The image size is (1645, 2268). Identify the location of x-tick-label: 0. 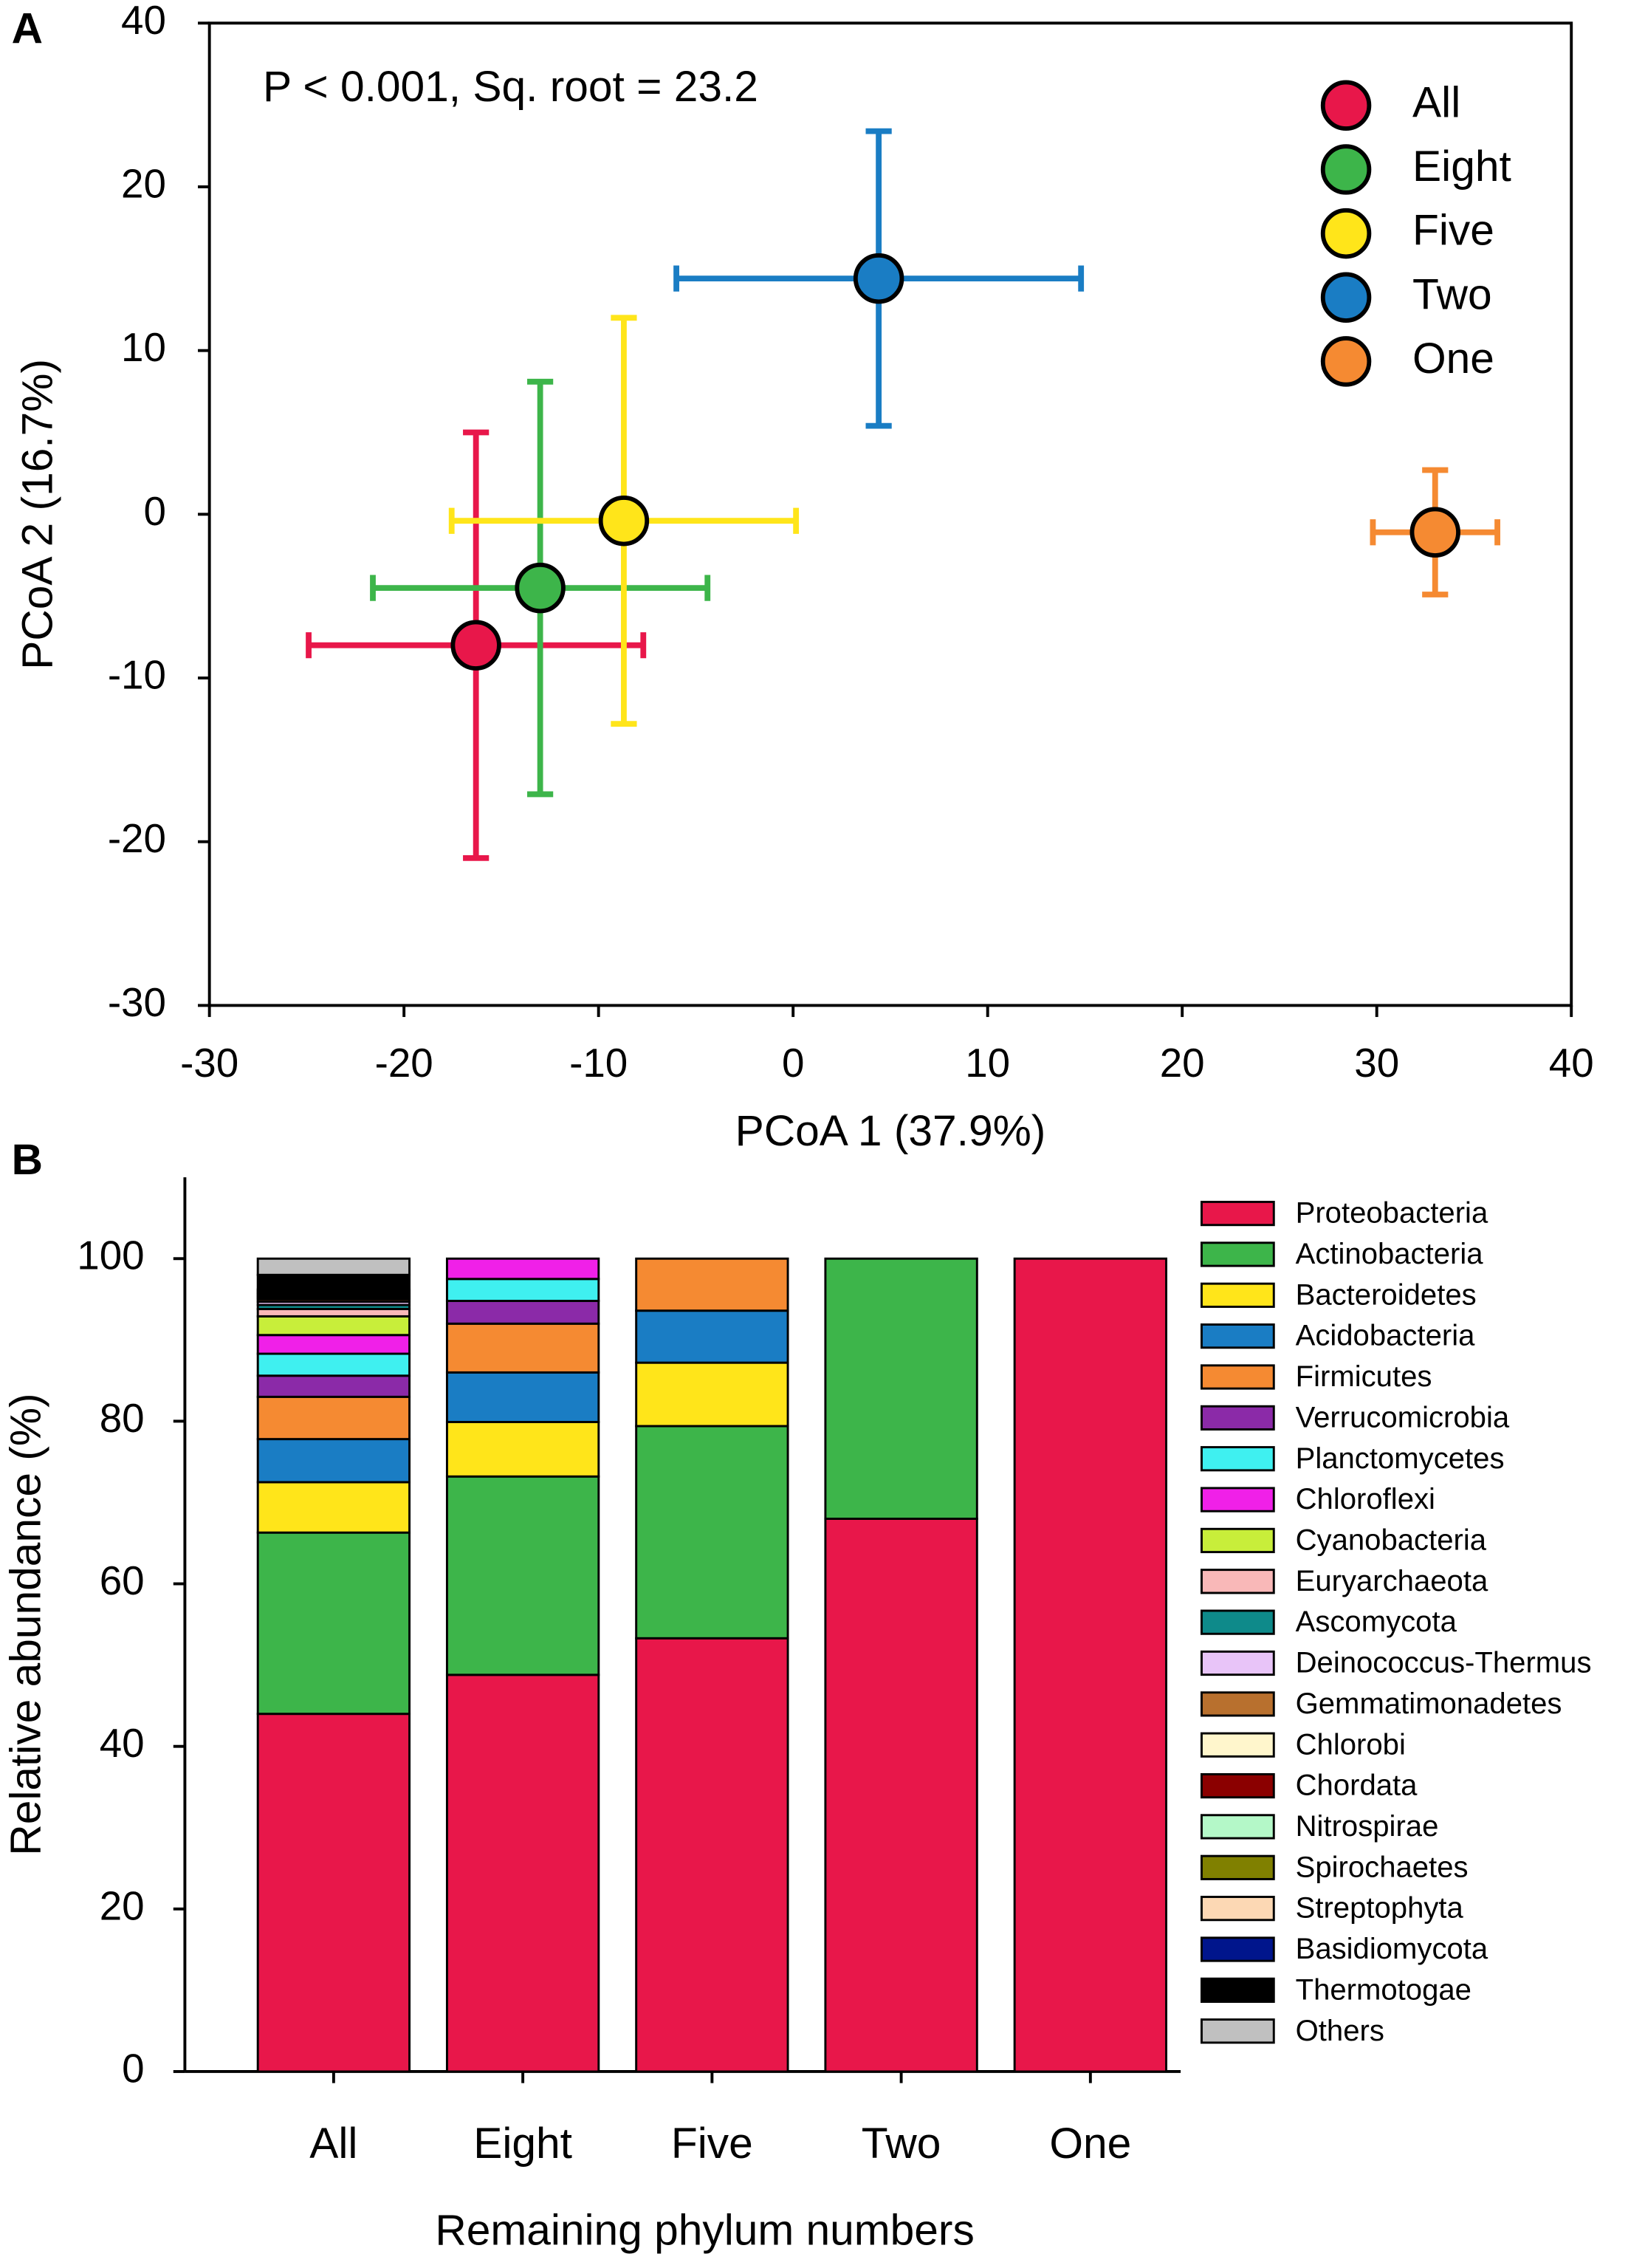
(793, 1063).